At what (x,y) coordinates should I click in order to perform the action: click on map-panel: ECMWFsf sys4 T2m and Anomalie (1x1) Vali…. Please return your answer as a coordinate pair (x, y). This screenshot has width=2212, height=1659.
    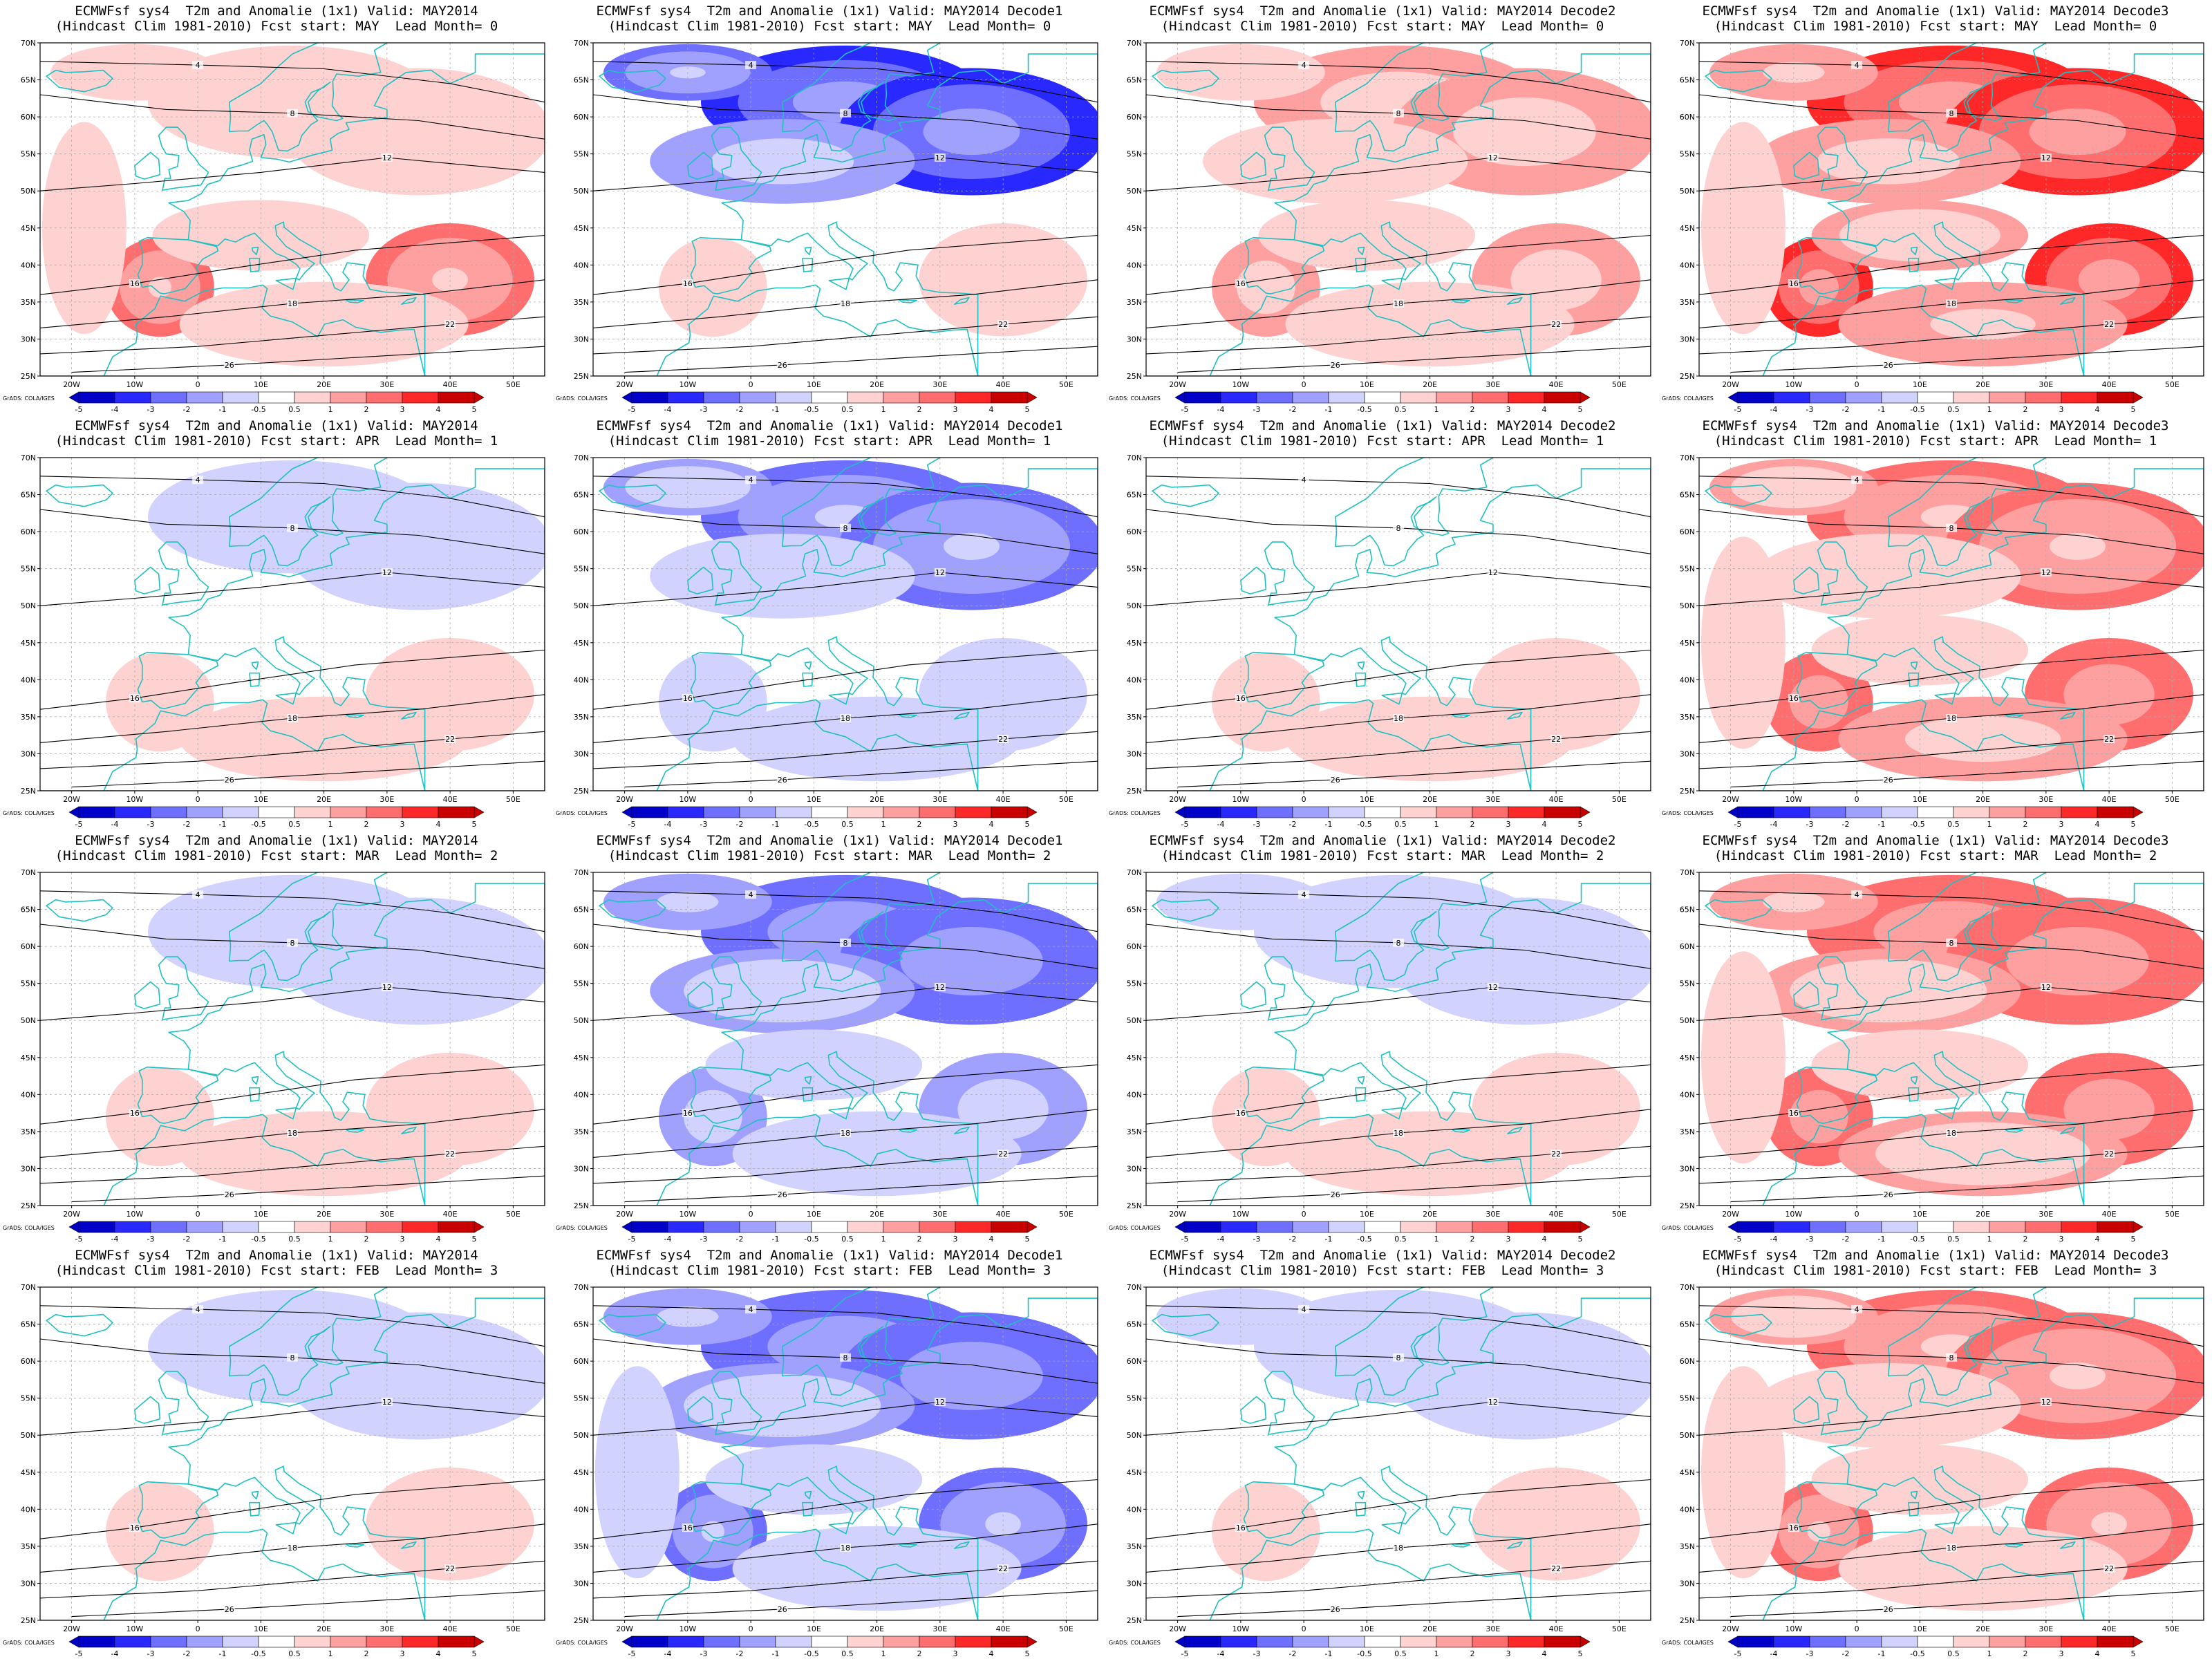
    Looking at the image, I should click on (829, 1037).